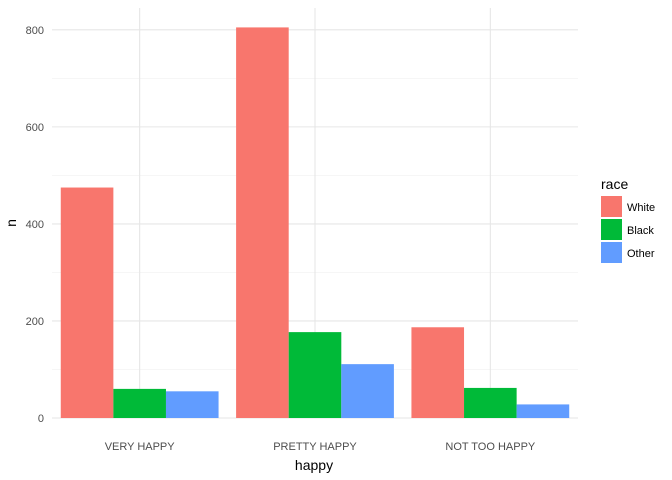  Describe the element at coordinates (490, 447) in the screenshot. I see `x-tick-label: NOT TOO HAPPY` at that location.